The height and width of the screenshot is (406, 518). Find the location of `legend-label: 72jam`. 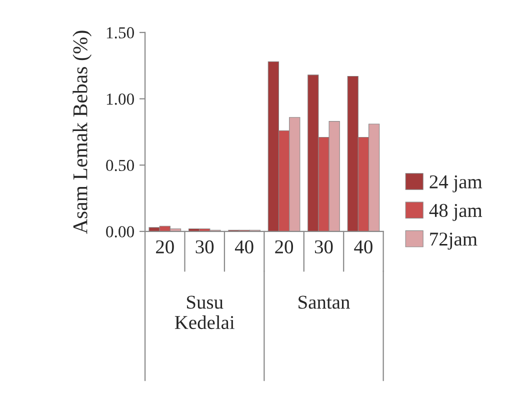

legend-label: 72jam is located at coordinates (454, 241).